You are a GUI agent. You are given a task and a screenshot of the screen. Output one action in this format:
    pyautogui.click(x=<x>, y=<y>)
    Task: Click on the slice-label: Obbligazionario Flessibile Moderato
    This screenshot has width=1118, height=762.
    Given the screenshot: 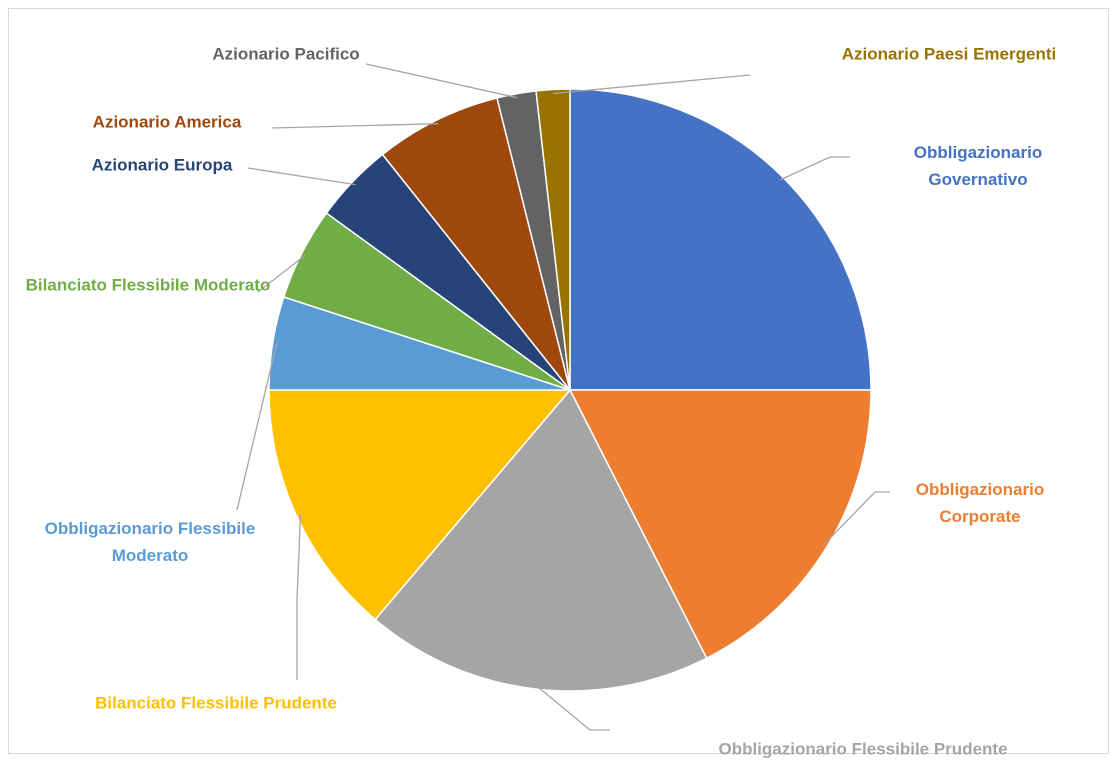 What is the action you would take?
    pyautogui.click(x=150, y=542)
    